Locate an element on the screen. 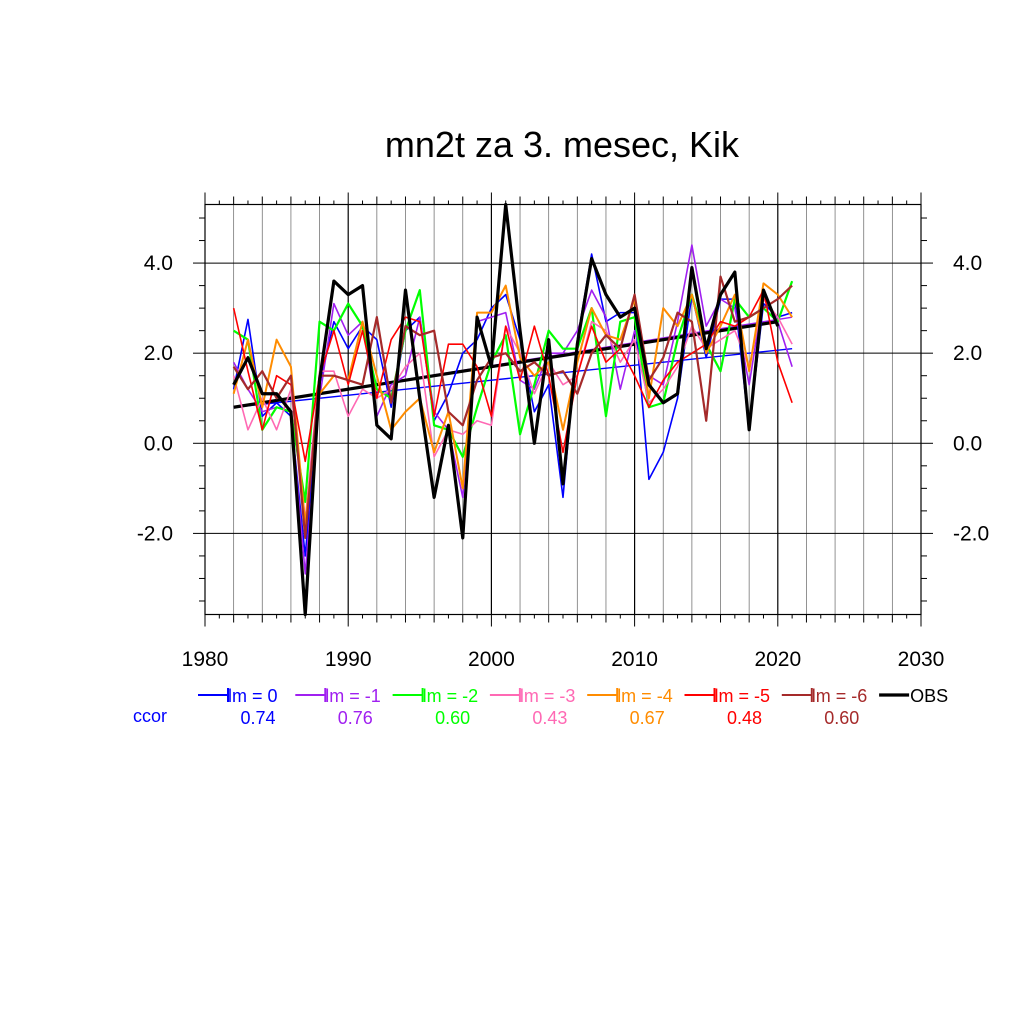 This screenshot has width=1024, height=1024. legend-corr: 0.67 is located at coordinates (647, 718).